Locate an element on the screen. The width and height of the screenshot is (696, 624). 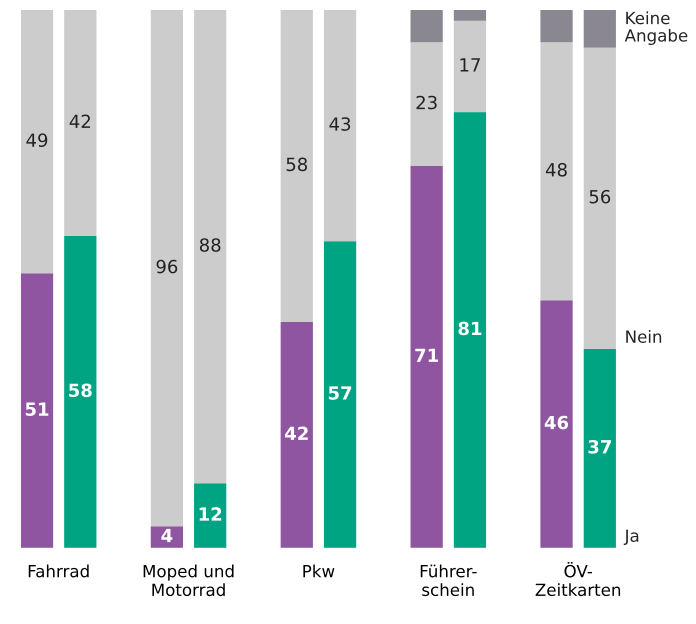
data-label: 49 is located at coordinates (37, 140).